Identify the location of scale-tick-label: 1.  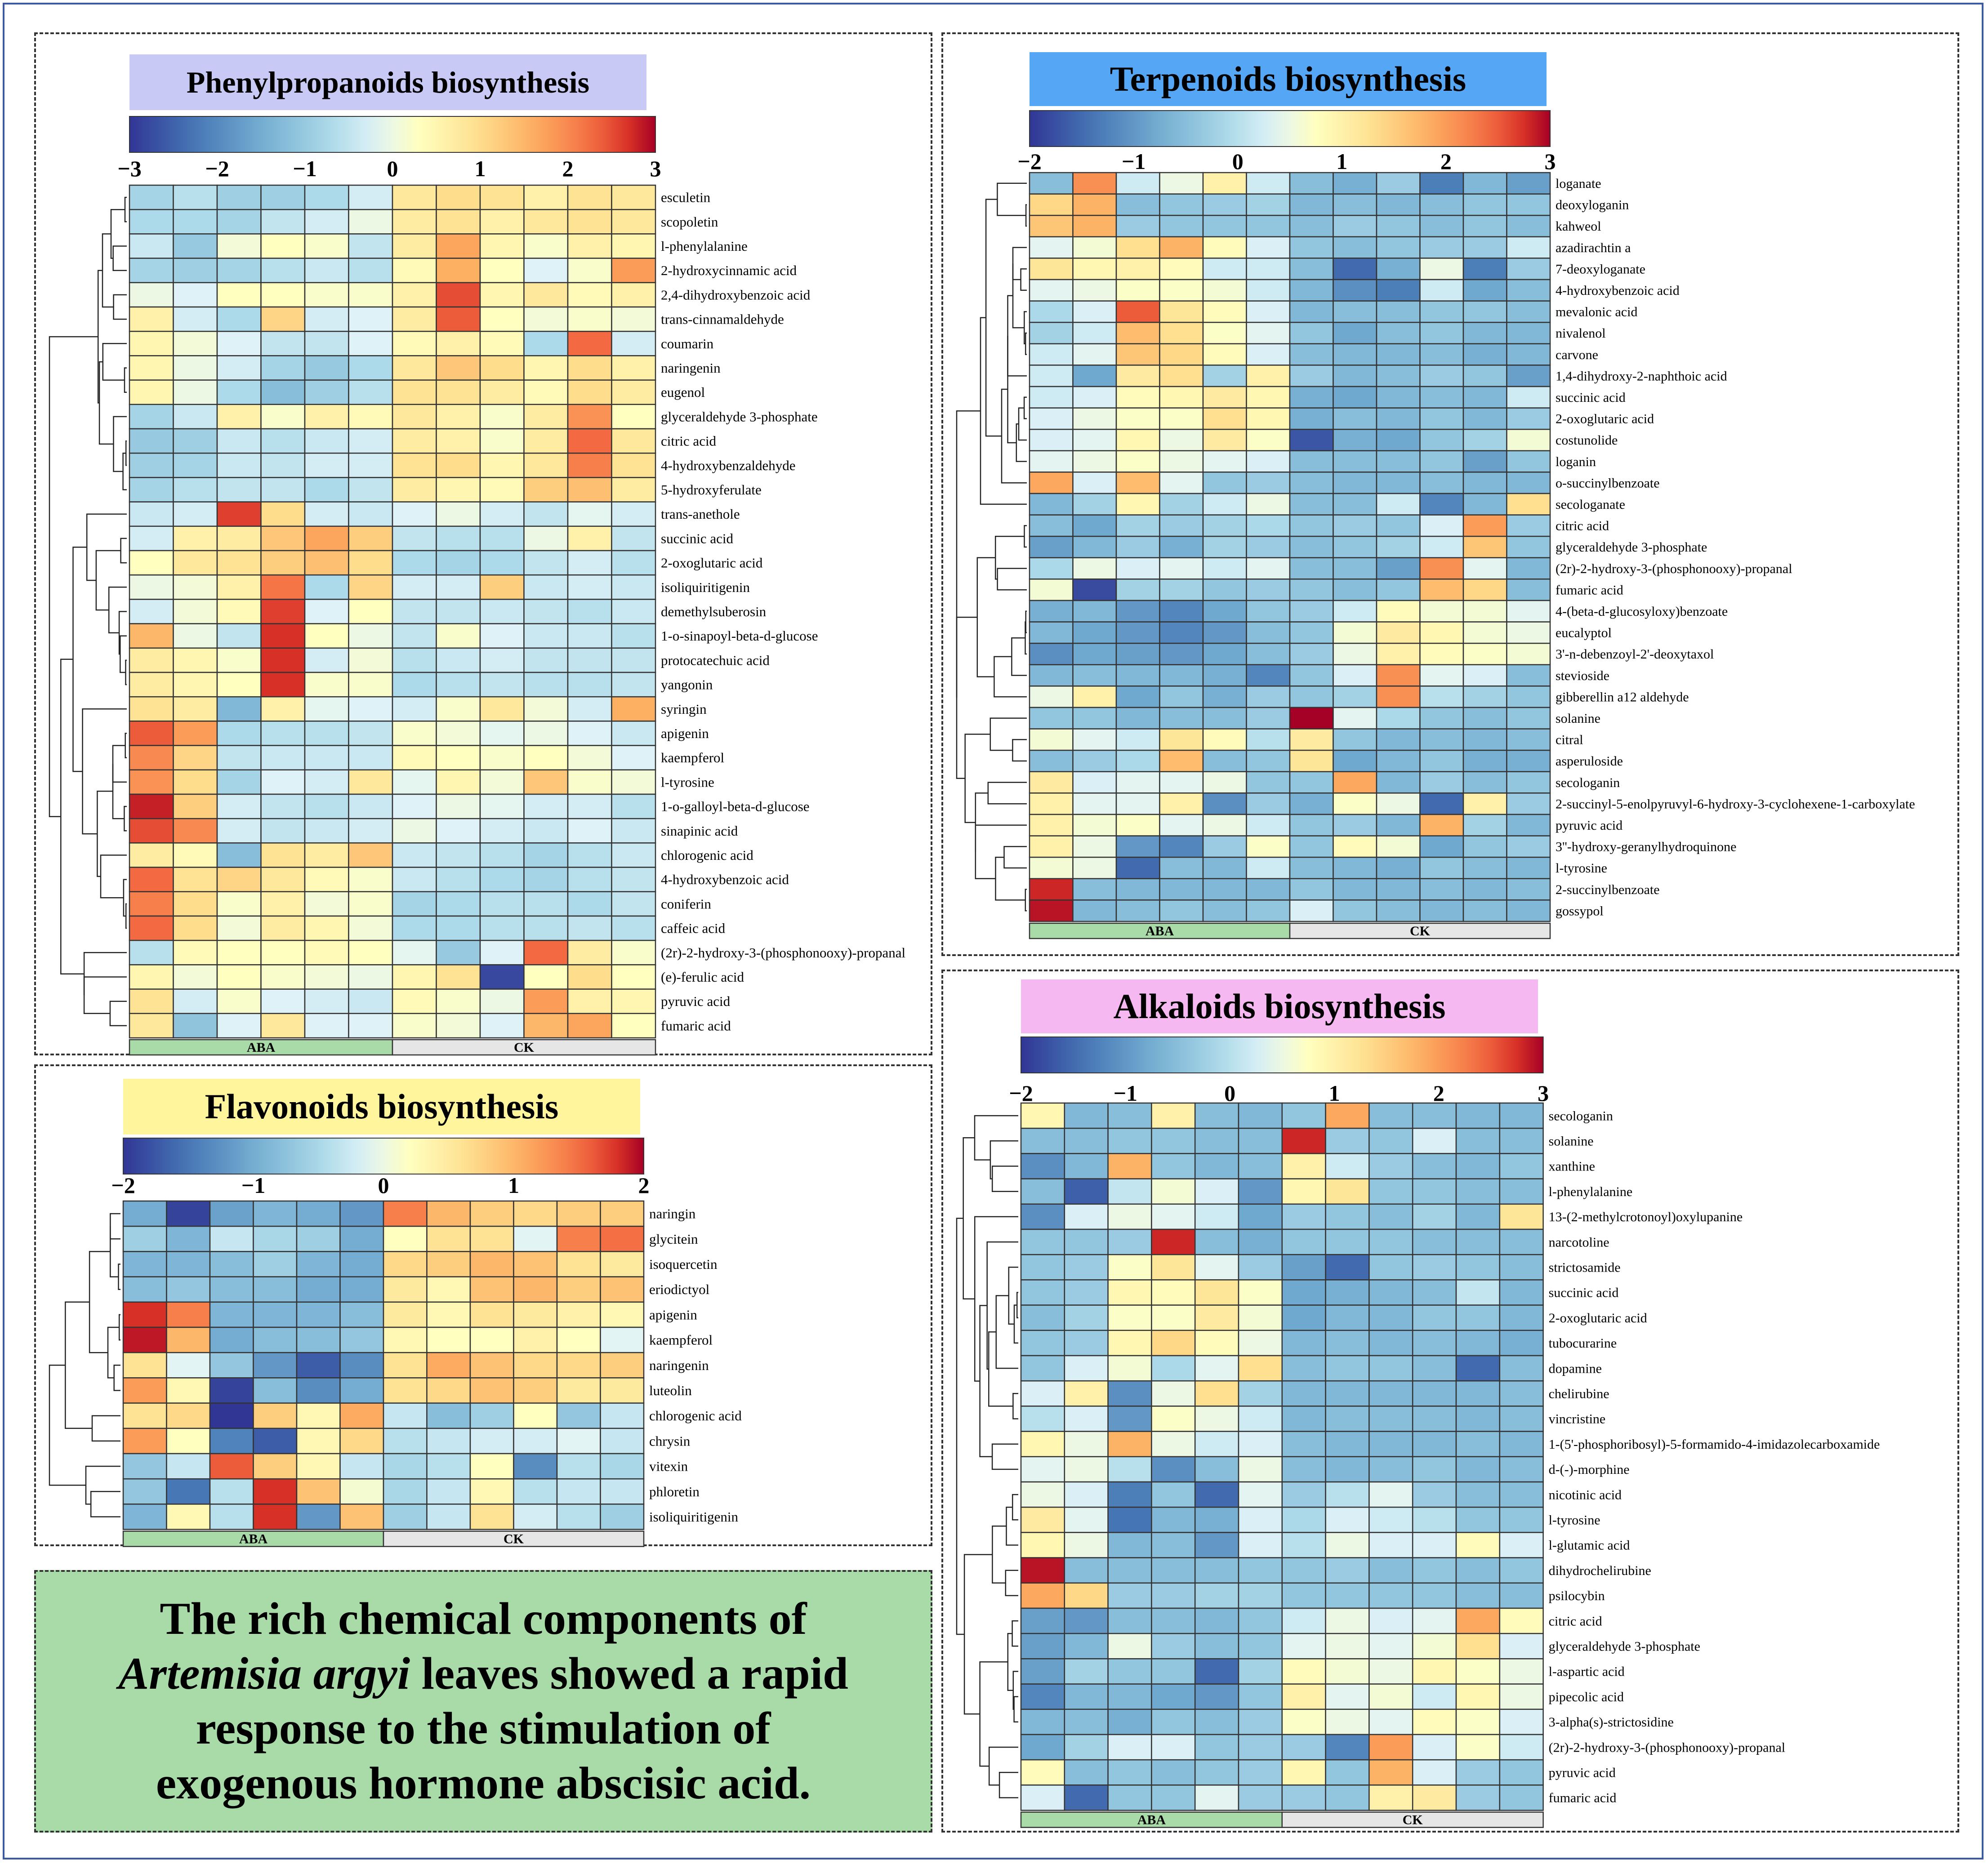
(1341, 161).